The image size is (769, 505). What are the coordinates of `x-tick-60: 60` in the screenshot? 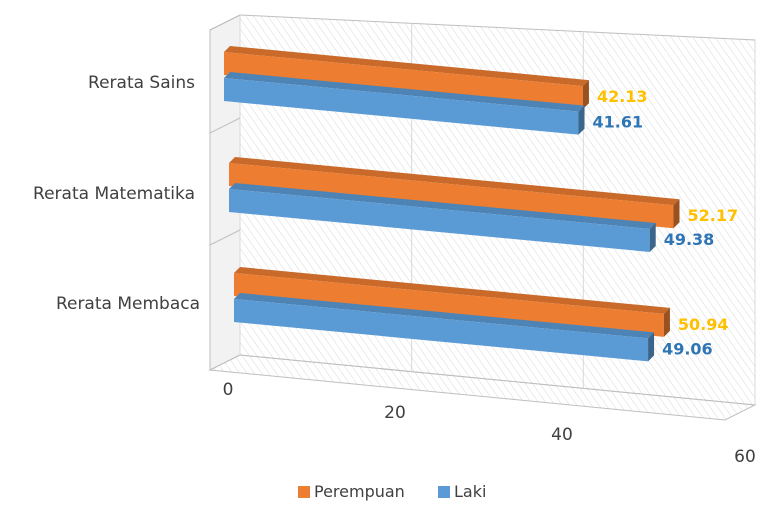 It's located at (745, 457).